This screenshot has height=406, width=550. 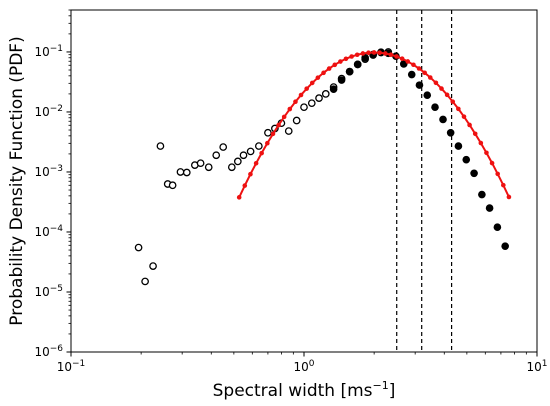 What do you see at coordinates (48, 51) in the screenshot?
I see `y-tick-label: 10⁻¹` at bounding box center [48, 51].